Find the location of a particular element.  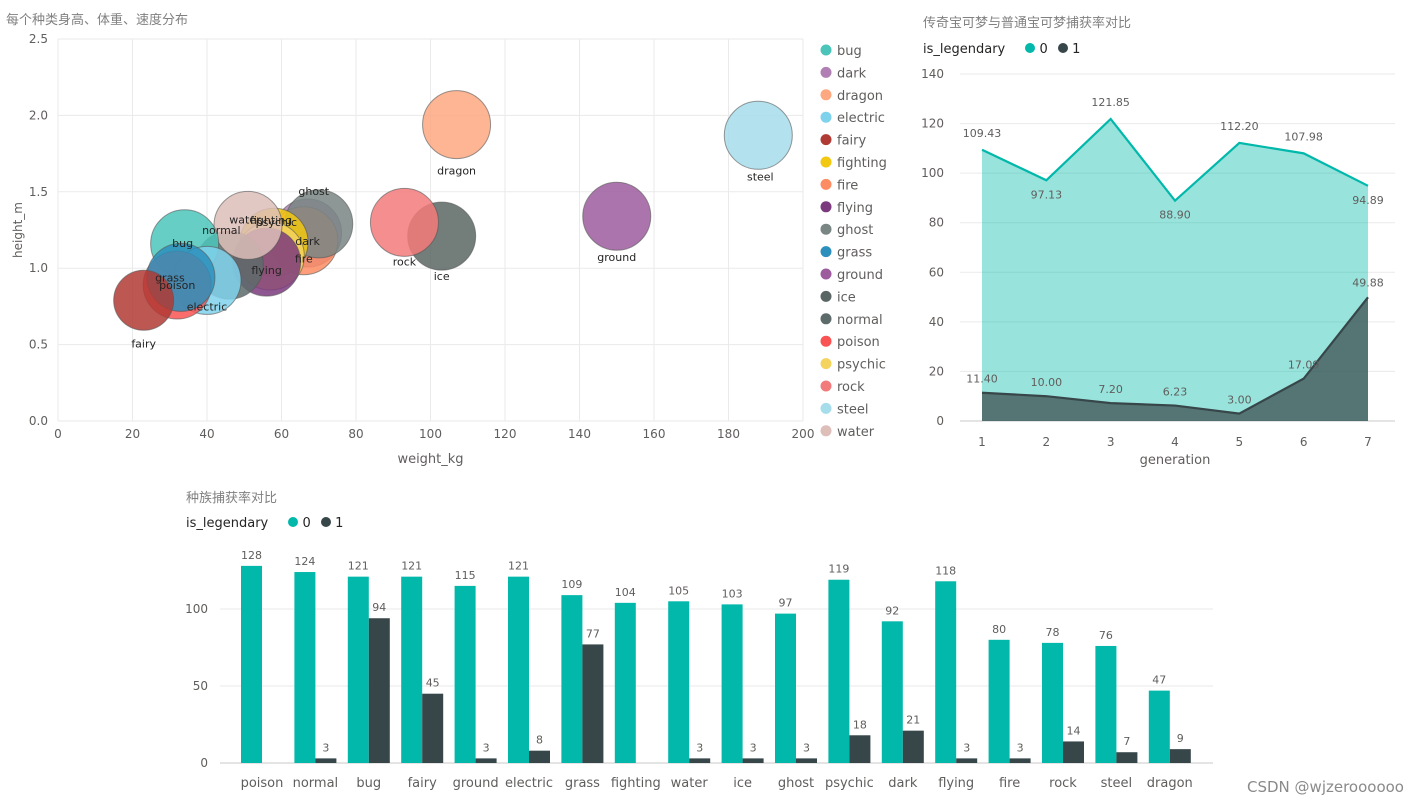

data-label: 119 is located at coordinates (838, 569).